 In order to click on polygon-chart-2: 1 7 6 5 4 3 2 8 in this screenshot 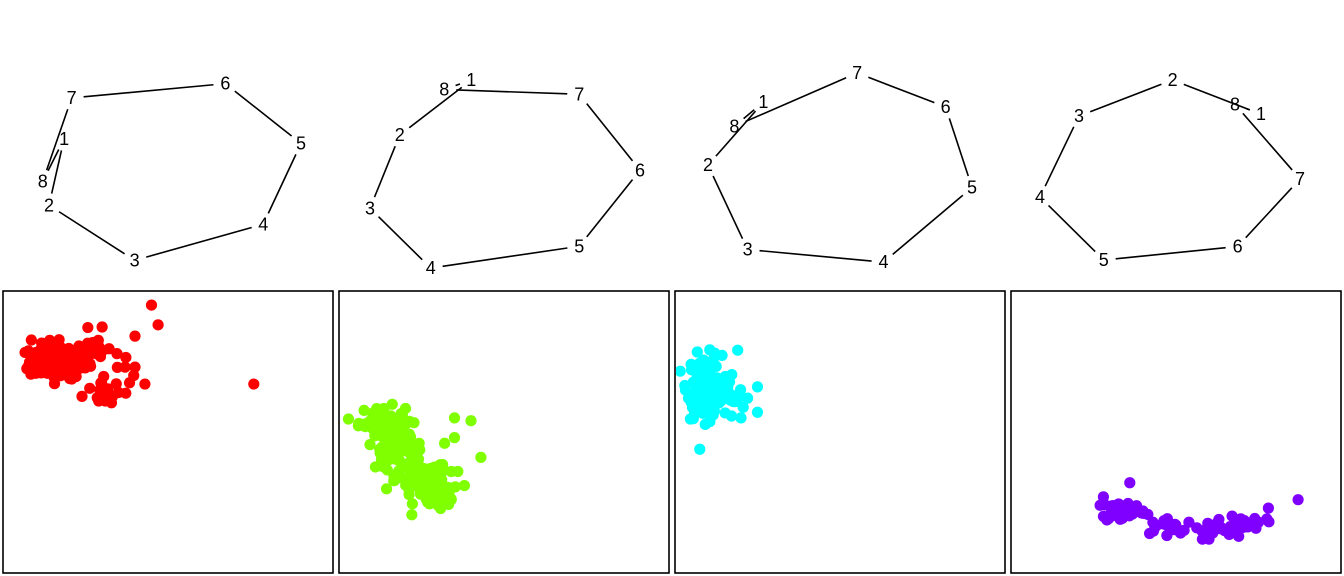, I will do `click(505, 174)`.